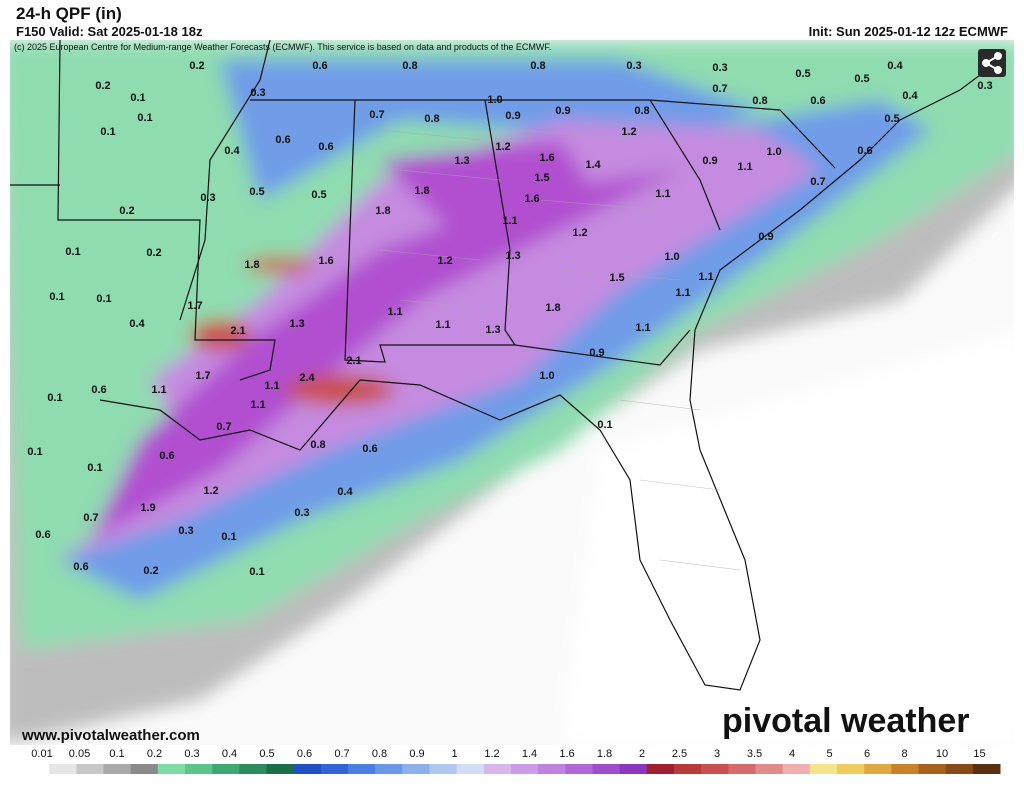 The height and width of the screenshot is (791, 1024). I want to click on share-icon, so click(992, 63).